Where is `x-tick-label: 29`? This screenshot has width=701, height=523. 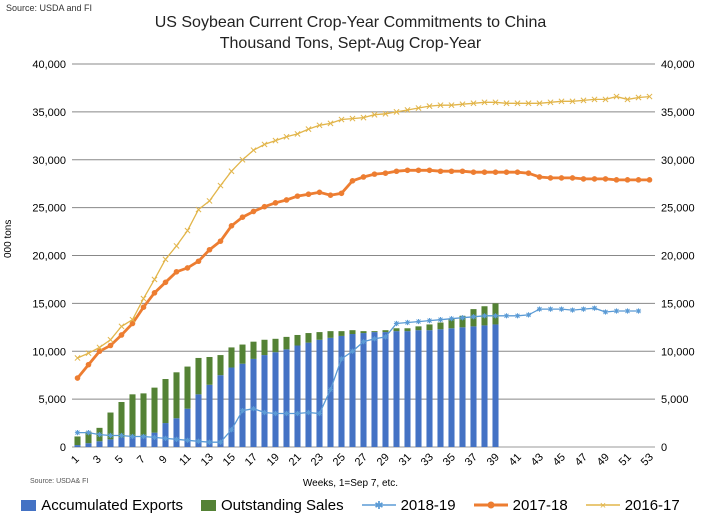
x-tick-label: 29 is located at coordinates (383, 459).